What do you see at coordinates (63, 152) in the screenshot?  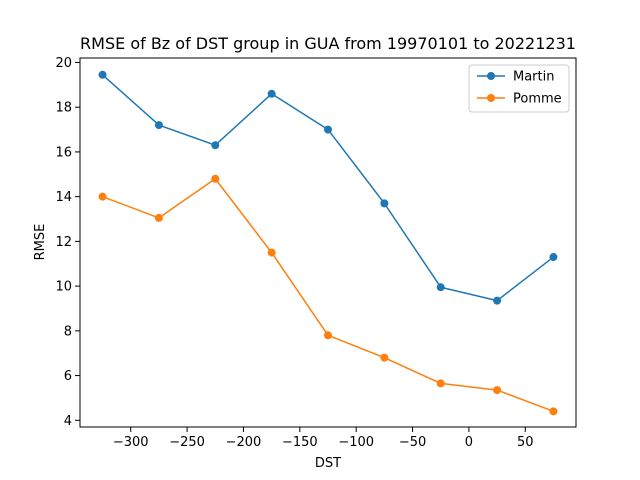 I see `y-tick-label: 16` at bounding box center [63, 152].